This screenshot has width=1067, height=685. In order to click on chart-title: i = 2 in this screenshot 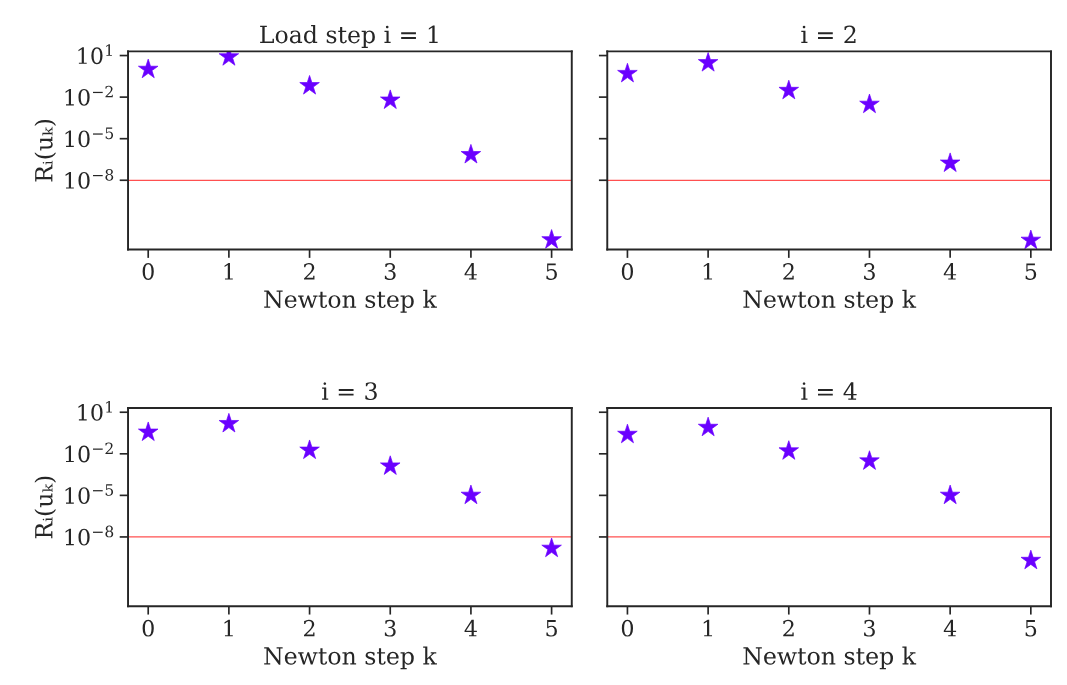, I will do `click(828, 34)`.